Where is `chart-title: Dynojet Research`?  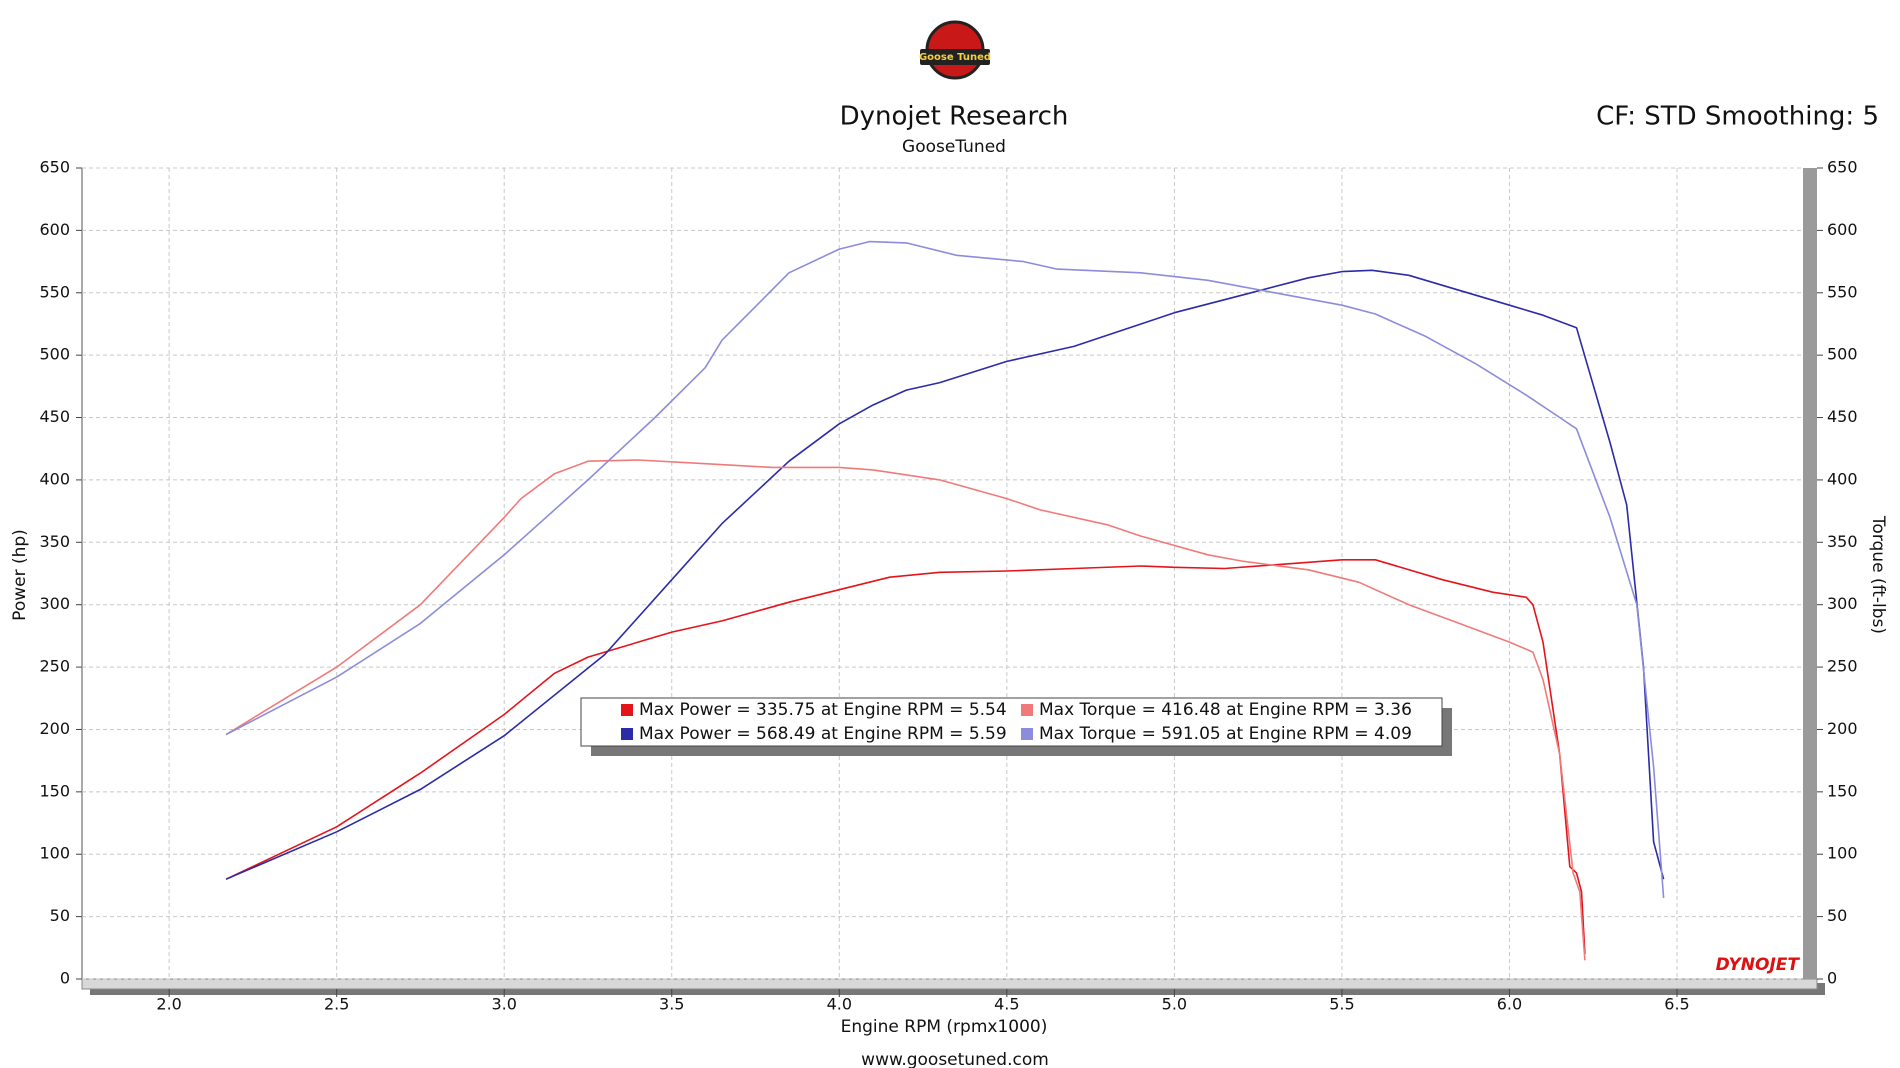
chart-title: Dynojet Research is located at coordinates (954, 117).